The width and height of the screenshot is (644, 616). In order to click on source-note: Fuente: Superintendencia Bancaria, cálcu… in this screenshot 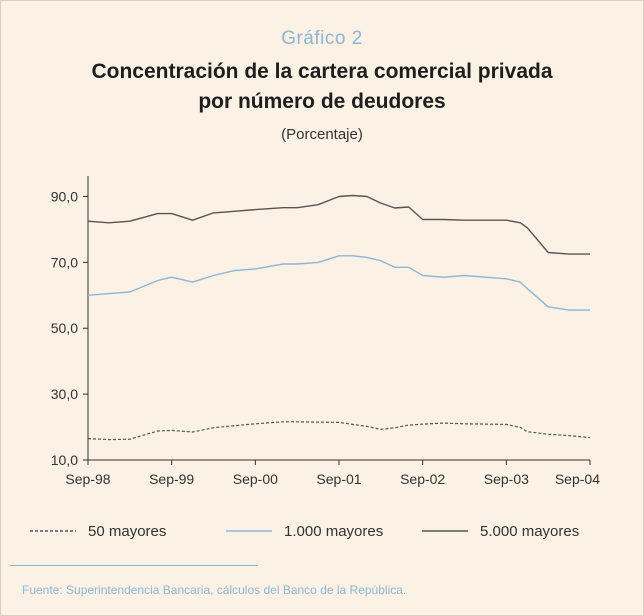, I will do `click(214, 590)`.